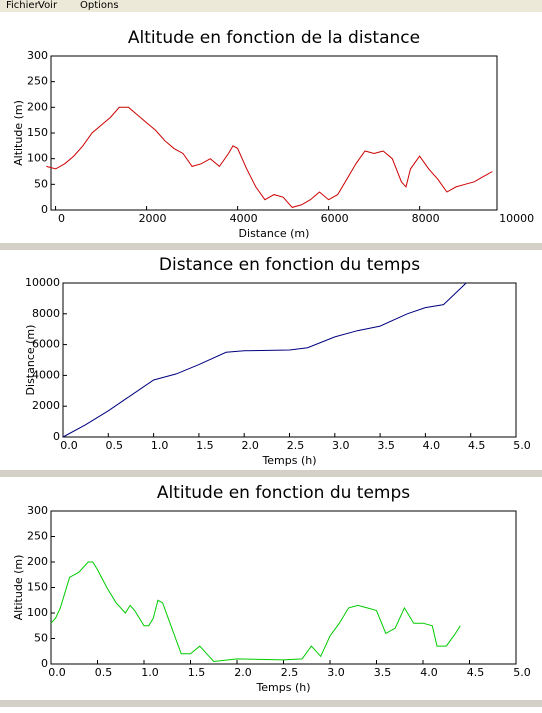 This screenshot has width=542, height=713. I want to click on x-tick-label: 2000, so click(153, 218).